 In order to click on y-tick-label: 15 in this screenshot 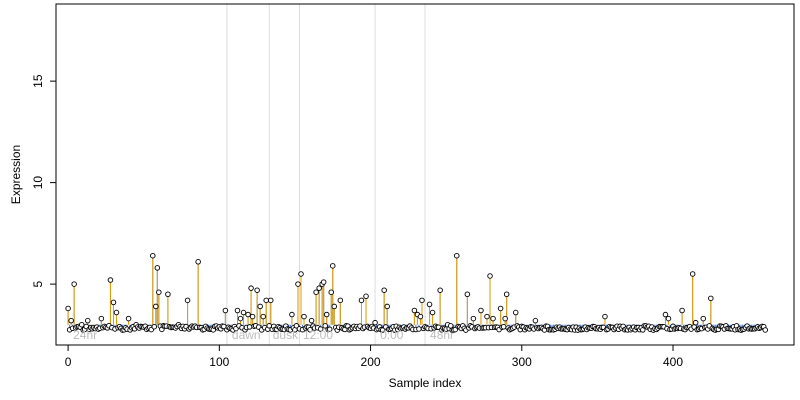, I will do `click(38, 81)`.